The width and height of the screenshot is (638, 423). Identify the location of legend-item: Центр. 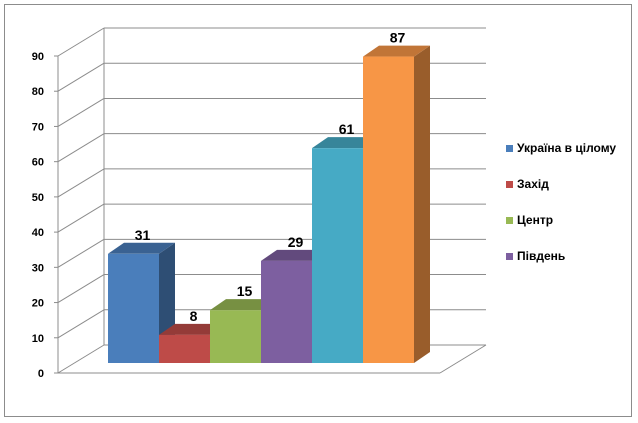
(529, 220).